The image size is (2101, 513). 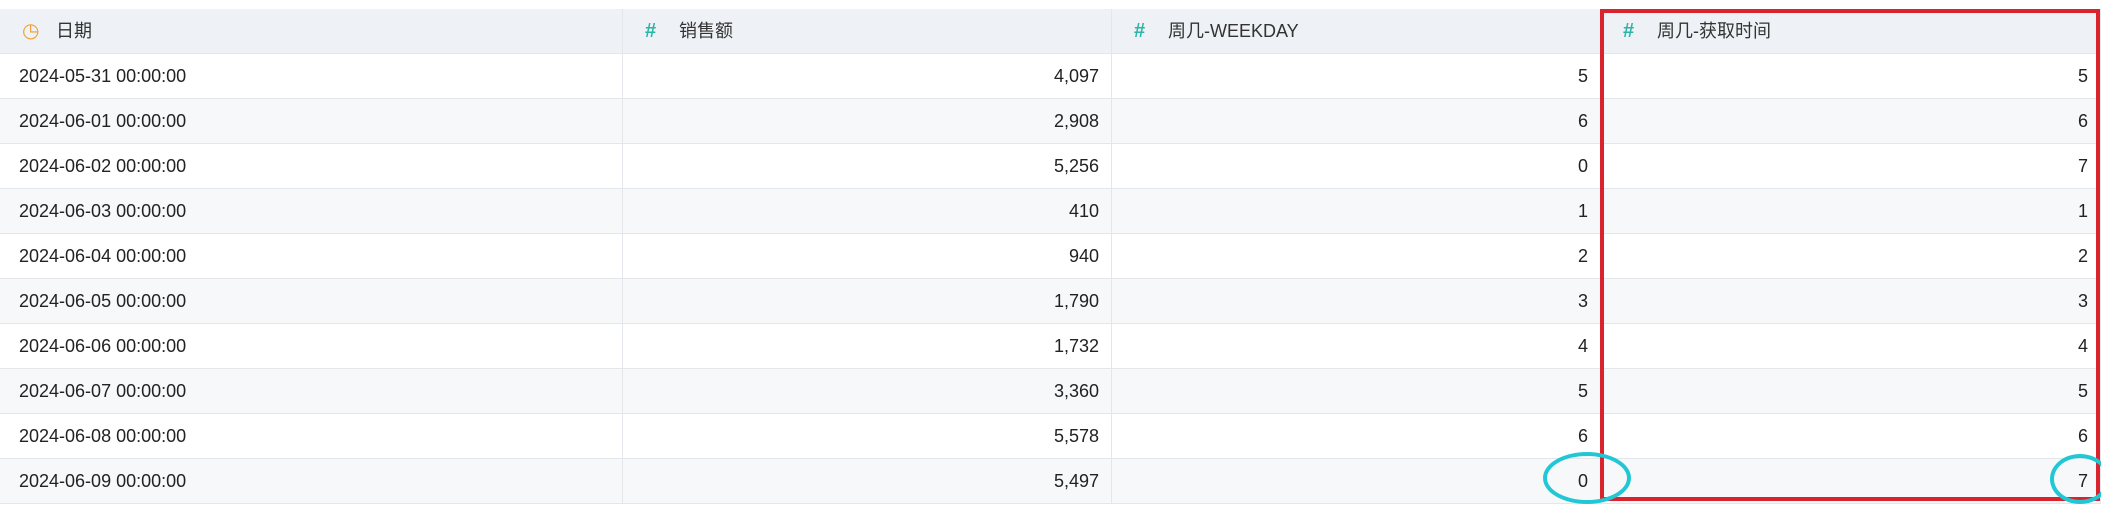 I want to click on date-type-icon: ◷, so click(x=31, y=31).